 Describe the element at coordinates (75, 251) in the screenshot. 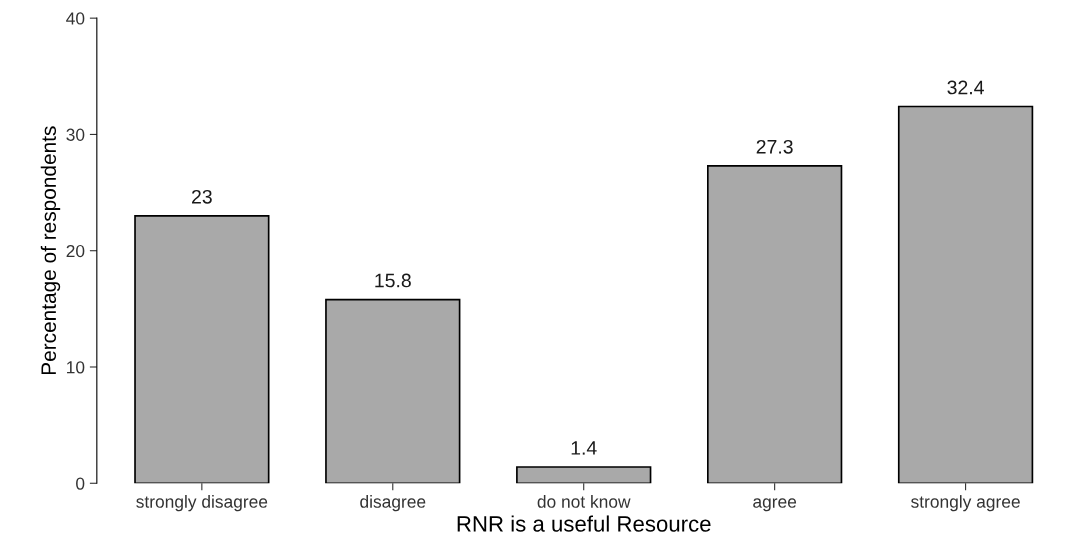

I see `y-tick-label: 20` at that location.